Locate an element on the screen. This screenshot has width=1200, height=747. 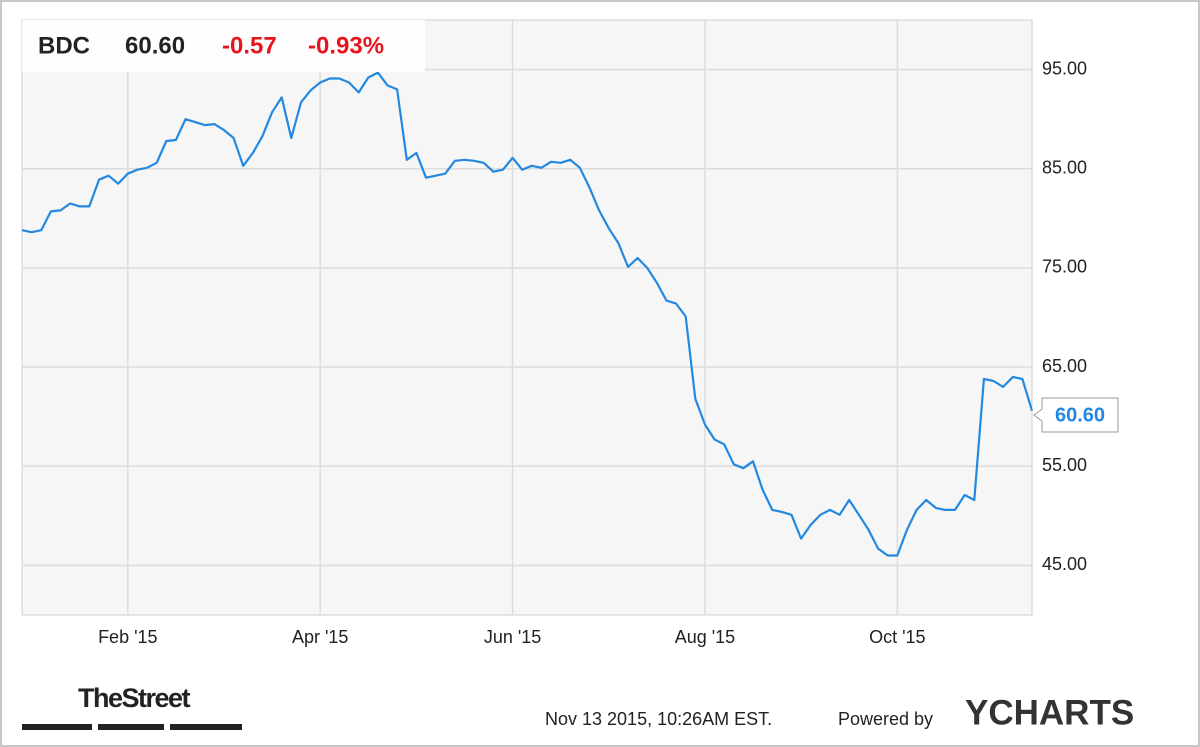
ycharts-logo: YCHARTS is located at coordinates (1049, 712).